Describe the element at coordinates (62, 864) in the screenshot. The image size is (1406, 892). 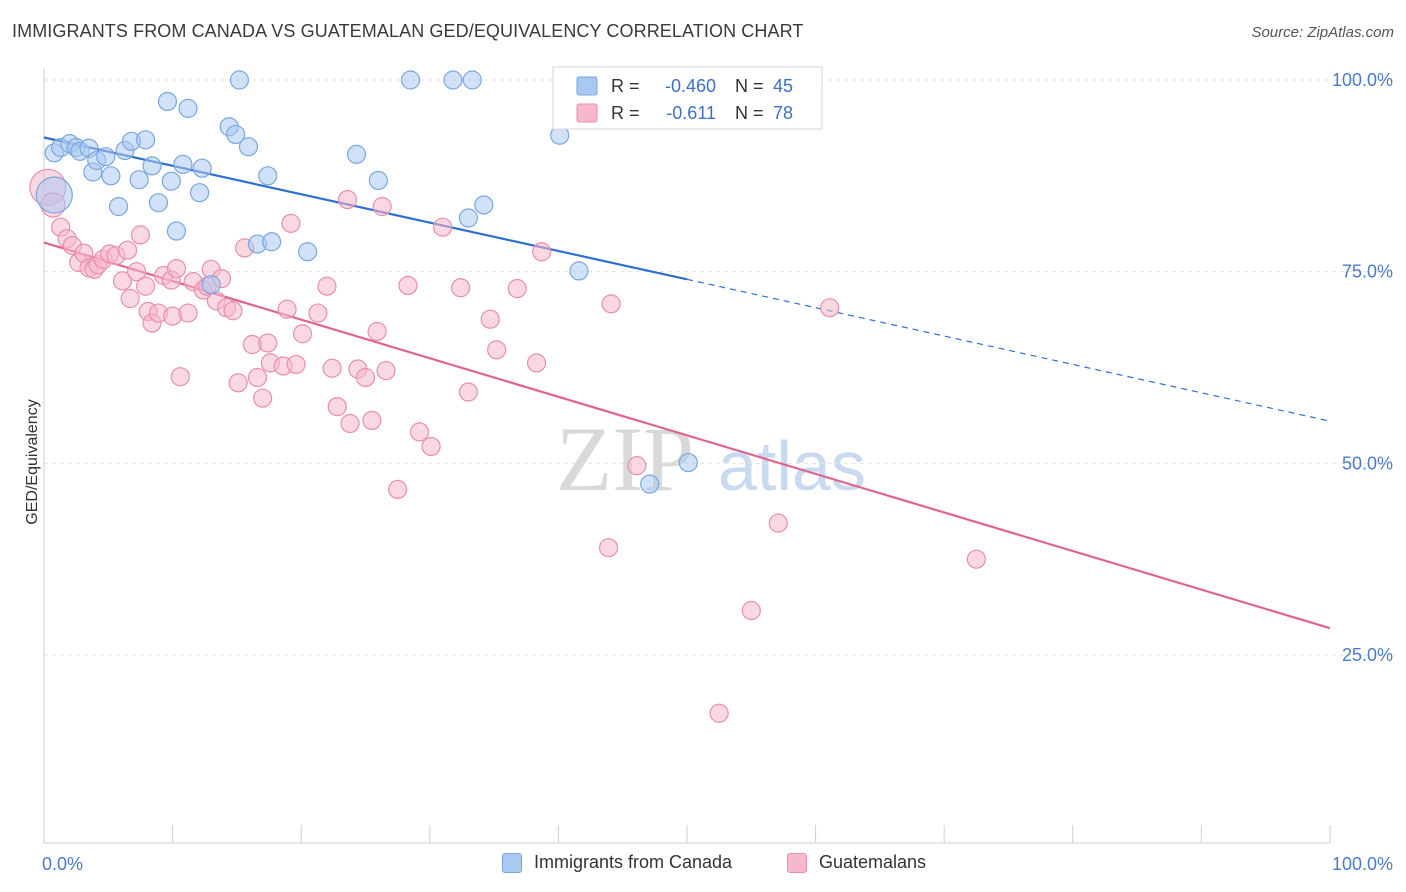
I see `x-tick-label: 0.0%` at that location.